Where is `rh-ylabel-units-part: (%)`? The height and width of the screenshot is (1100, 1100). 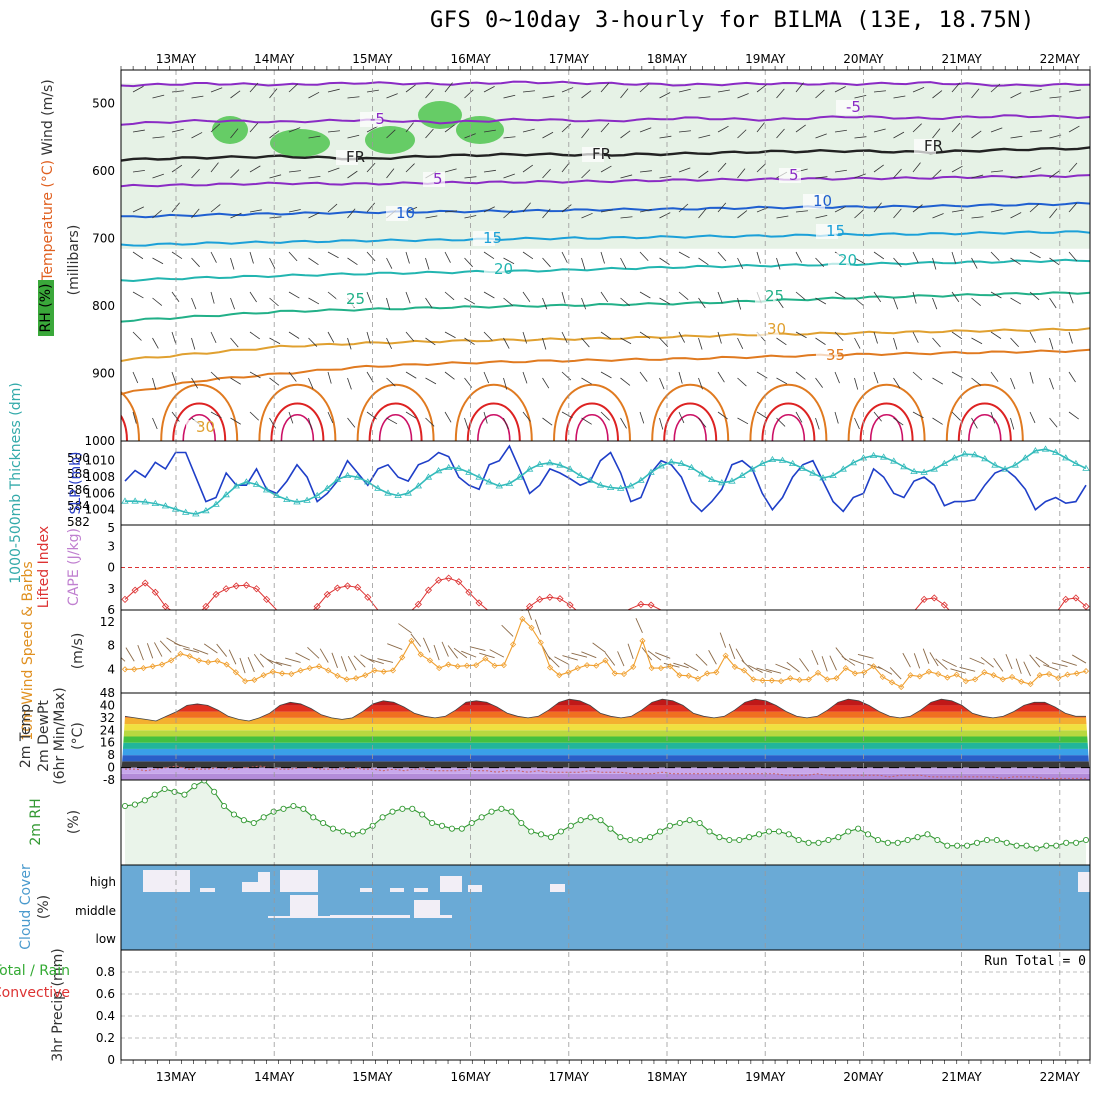
rh-ylabel-units-part: (%) is located at coordinates (74, 822).